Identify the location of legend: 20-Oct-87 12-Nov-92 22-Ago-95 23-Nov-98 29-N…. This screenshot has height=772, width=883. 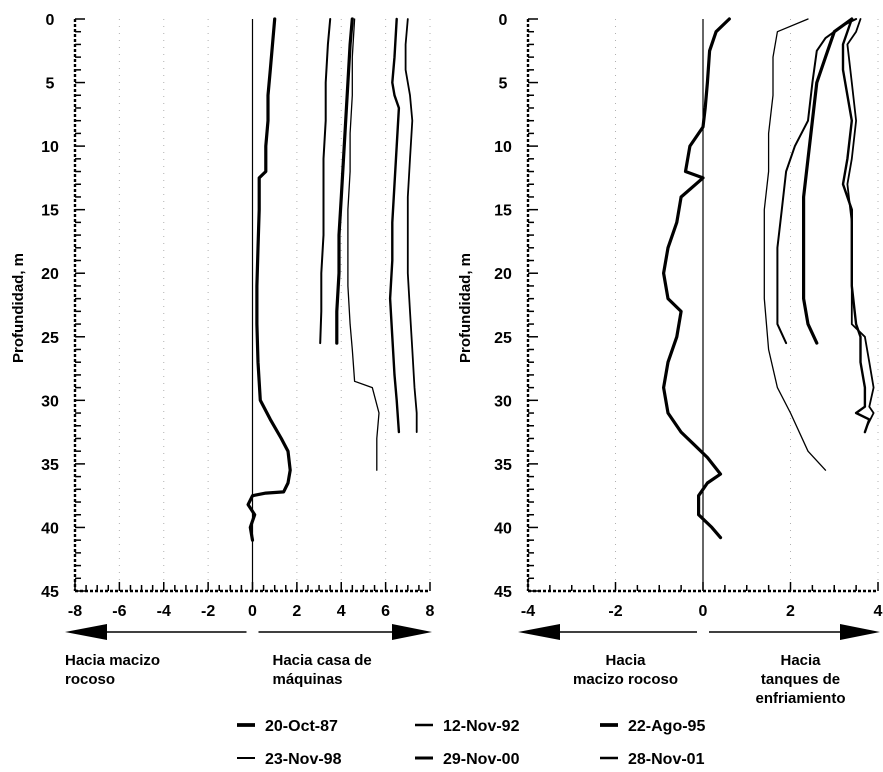
(471, 743).